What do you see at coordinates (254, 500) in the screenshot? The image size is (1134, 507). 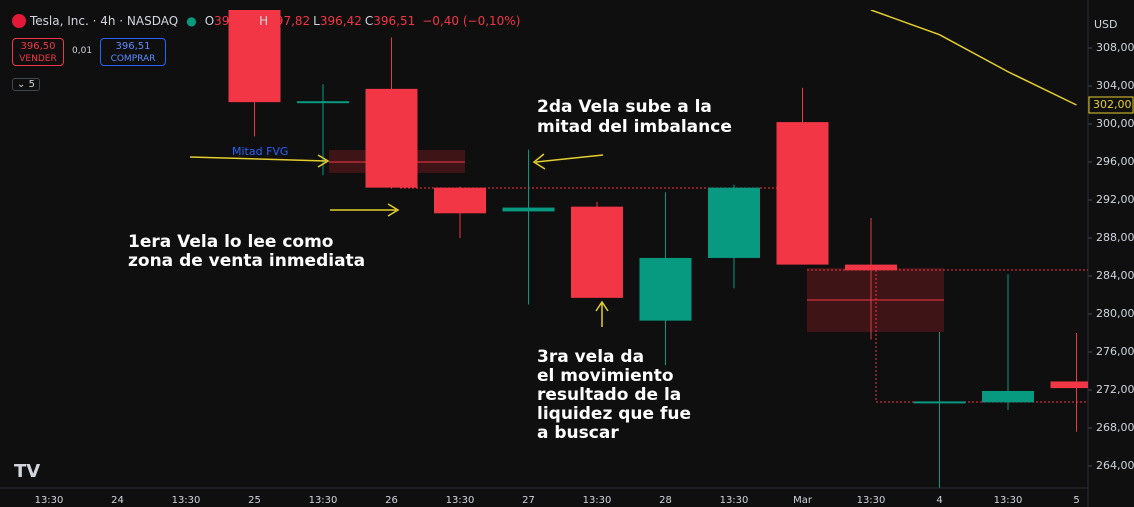 I see `x-tick-label: 25` at bounding box center [254, 500].